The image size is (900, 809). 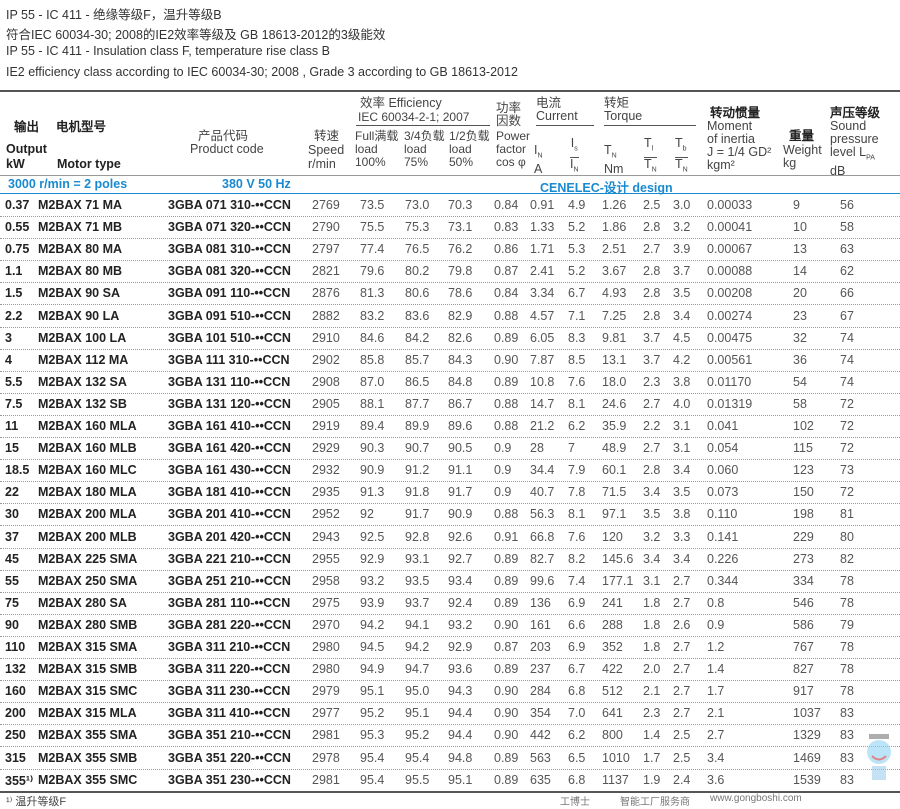 I want to click on cell-torque-tn: 1.86, so click(x=614, y=227).